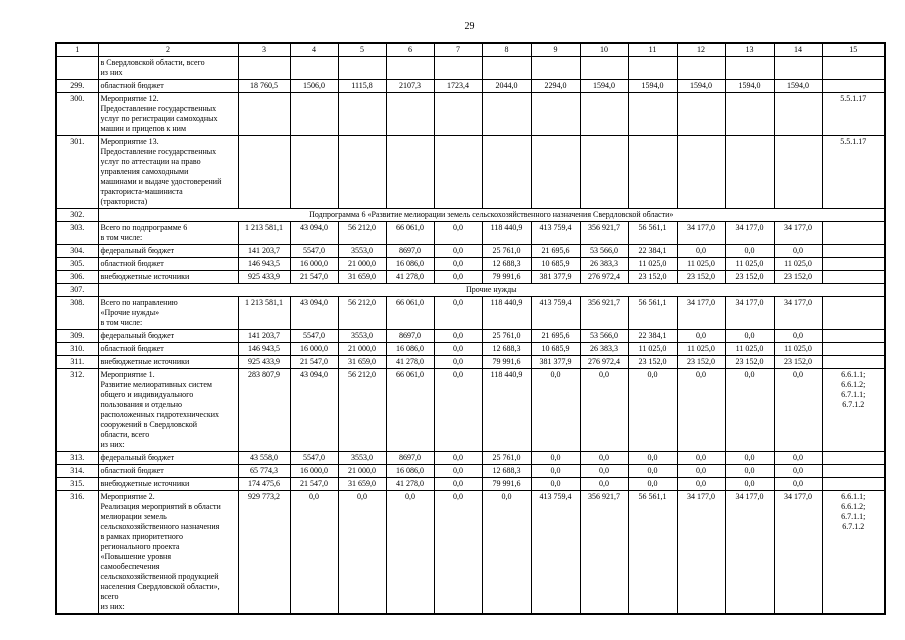 The width and height of the screenshot is (905, 640). I want to click on column-header: 7, so click(458, 49).